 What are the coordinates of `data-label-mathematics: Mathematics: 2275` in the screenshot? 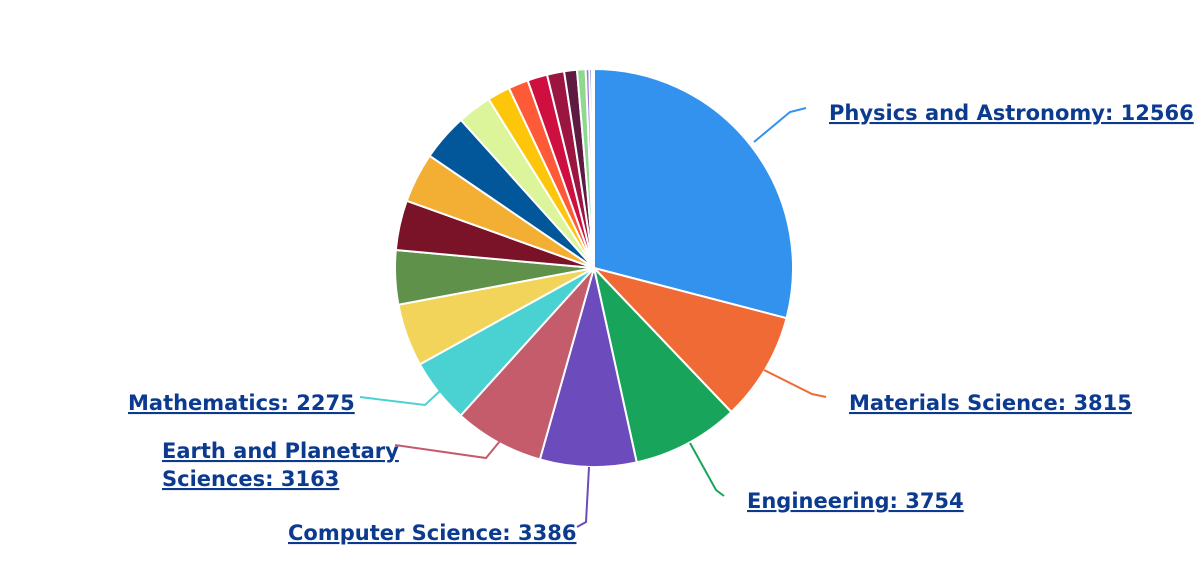 It's located at (241, 403).